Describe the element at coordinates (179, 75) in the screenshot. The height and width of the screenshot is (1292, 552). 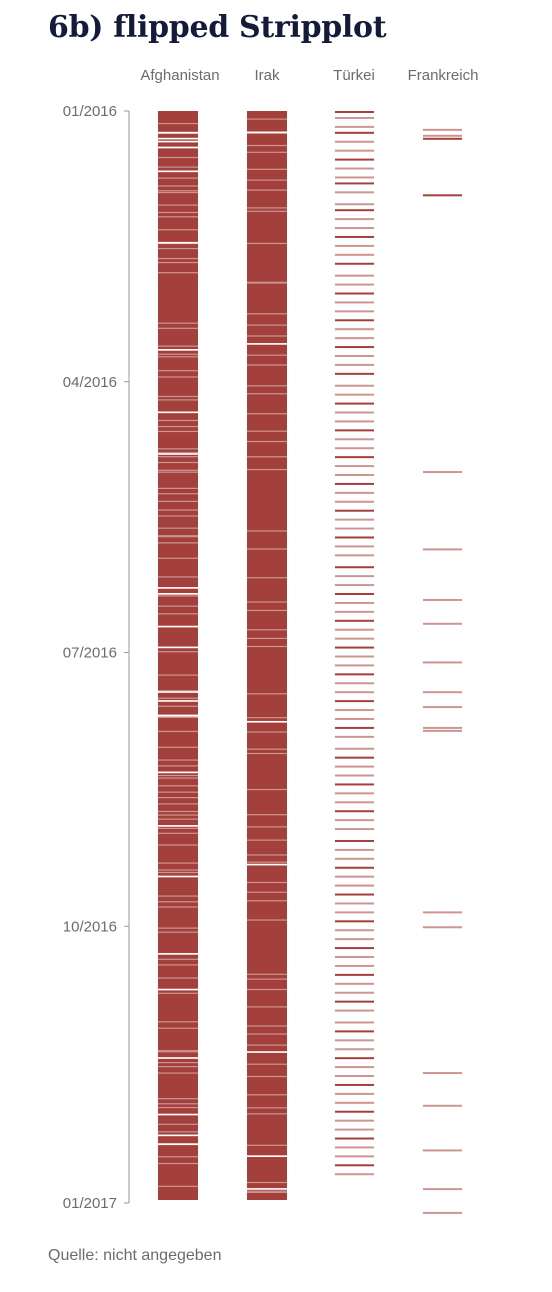
I see `column-header-0: Afghanistan` at that location.